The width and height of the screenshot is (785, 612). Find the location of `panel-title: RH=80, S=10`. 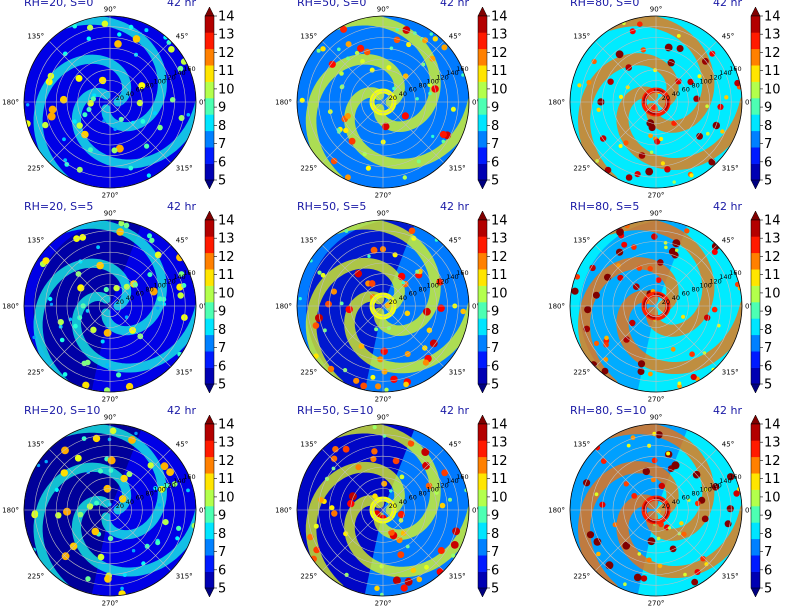

panel-title: RH=80, S=10 is located at coordinates (608, 410).